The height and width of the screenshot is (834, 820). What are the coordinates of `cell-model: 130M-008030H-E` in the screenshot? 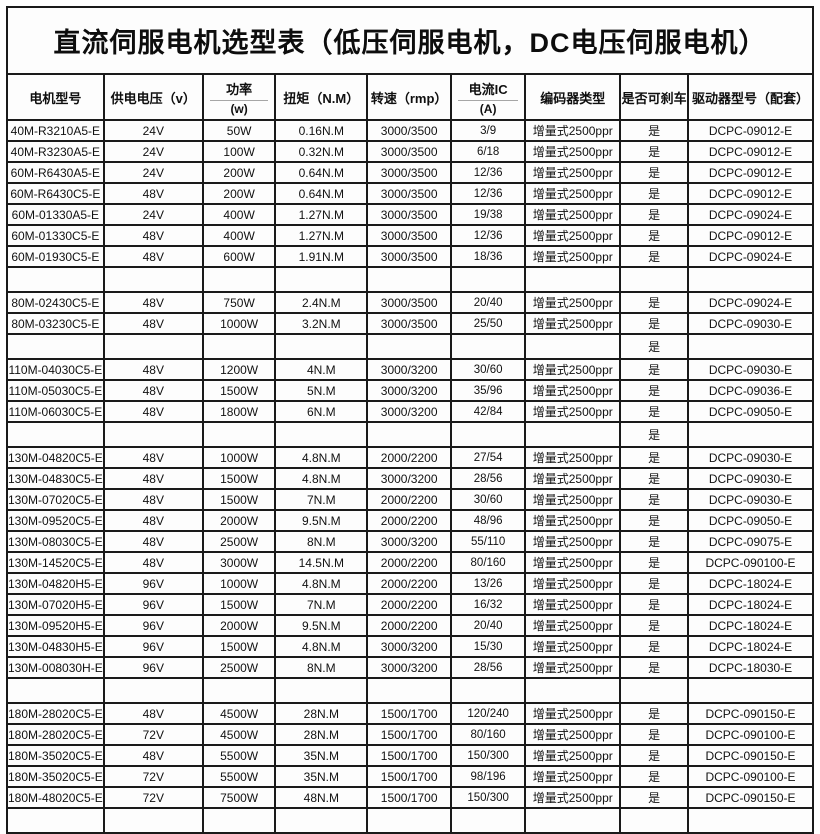 It's located at (55, 667).